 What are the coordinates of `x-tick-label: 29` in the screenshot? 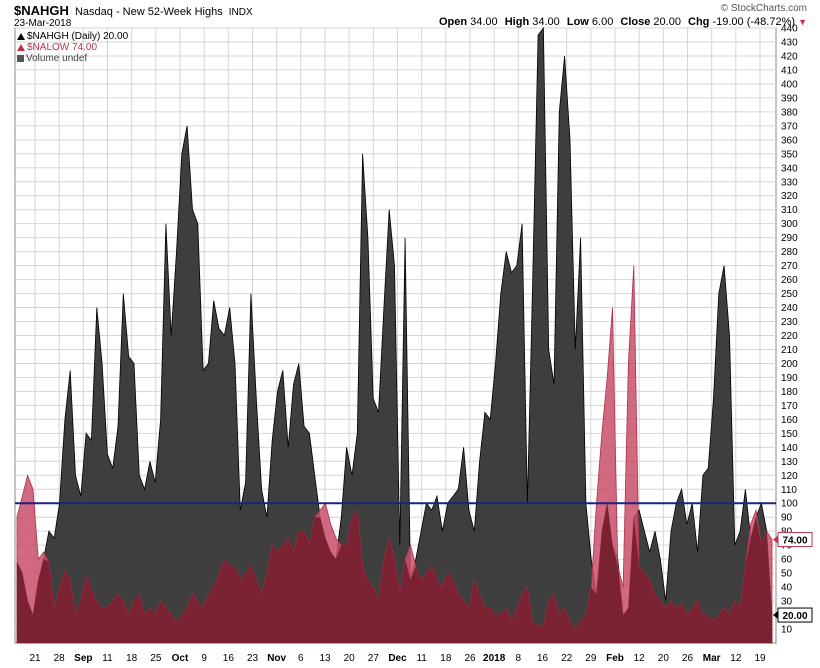 It's located at (591, 658).